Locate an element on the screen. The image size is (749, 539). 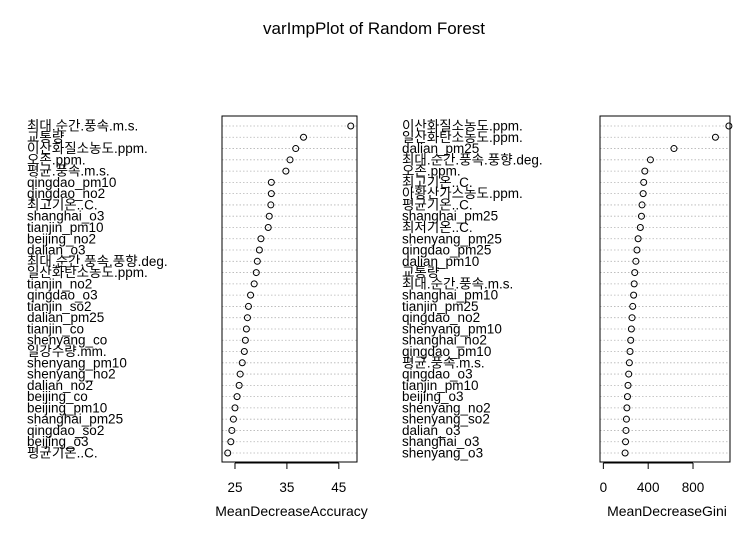
variable-label: qingdao_so2 is located at coordinates (65, 430).